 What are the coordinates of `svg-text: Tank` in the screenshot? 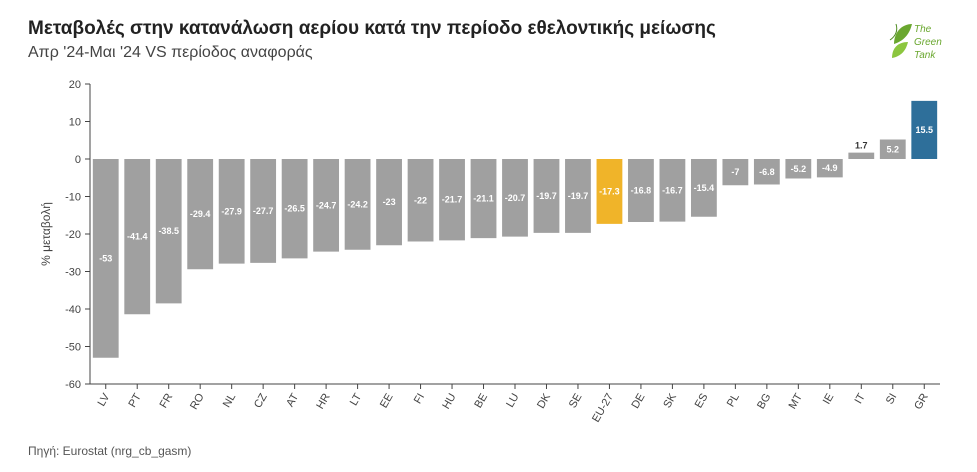 It's located at (925, 55).